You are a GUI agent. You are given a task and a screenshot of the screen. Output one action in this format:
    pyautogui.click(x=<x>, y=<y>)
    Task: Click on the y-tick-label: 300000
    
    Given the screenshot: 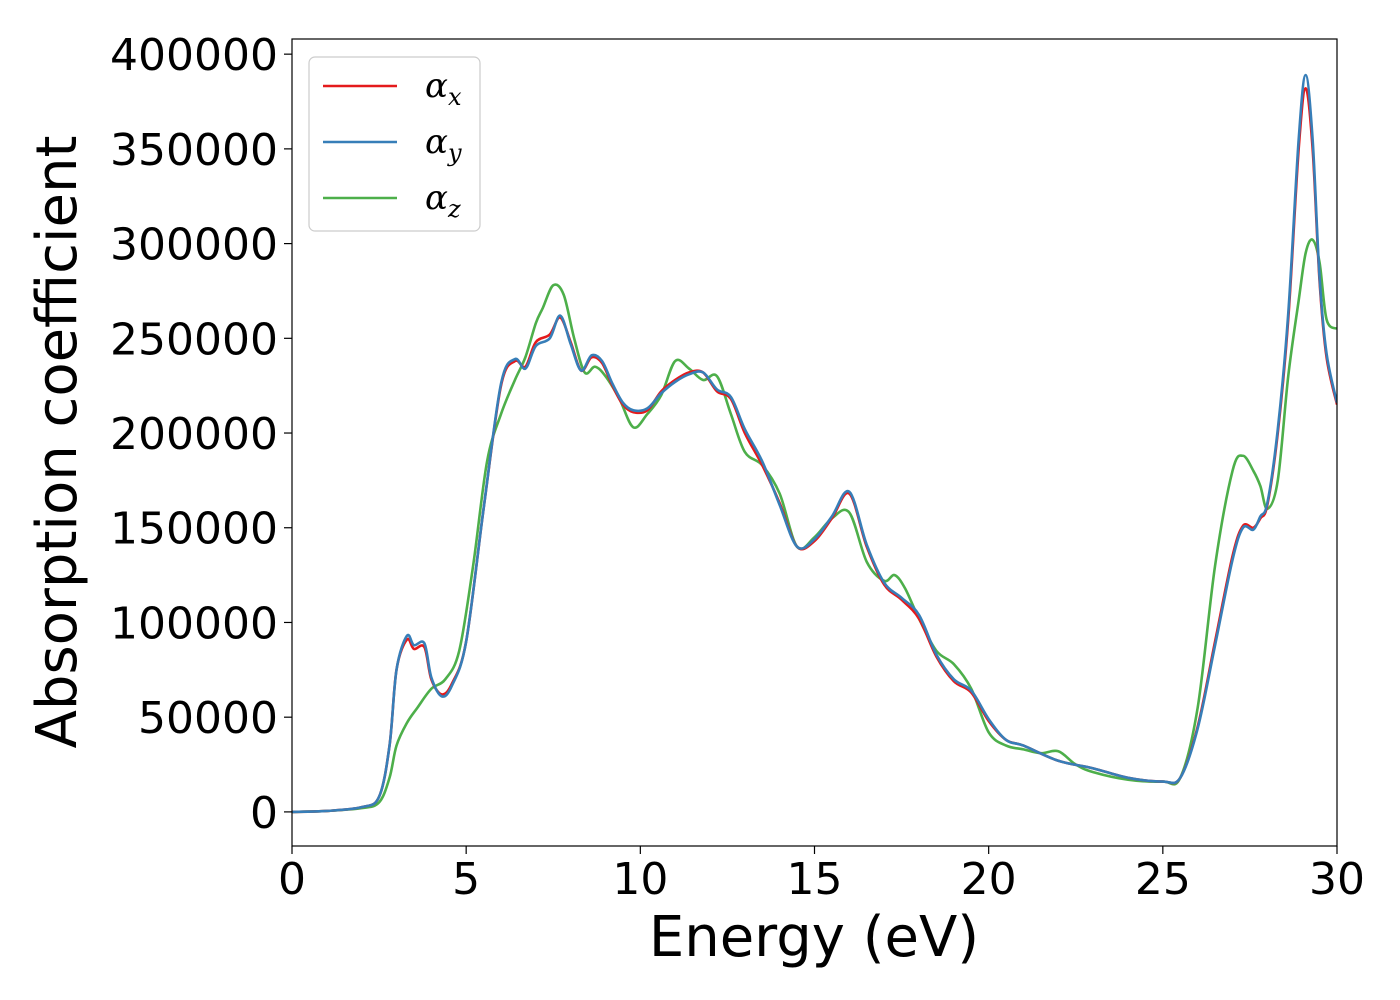 What is the action you would take?
    pyautogui.click(x=194, y=245)
    